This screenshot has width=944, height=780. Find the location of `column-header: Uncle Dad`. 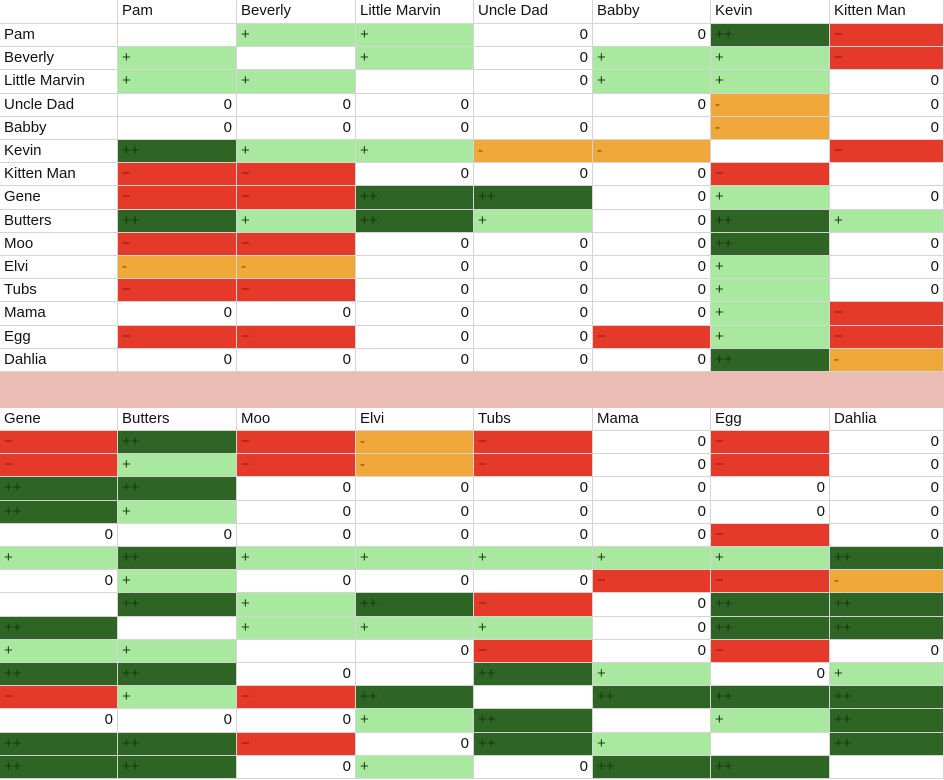

column-header: Uncle Dad is located at coordinates (533, 12).